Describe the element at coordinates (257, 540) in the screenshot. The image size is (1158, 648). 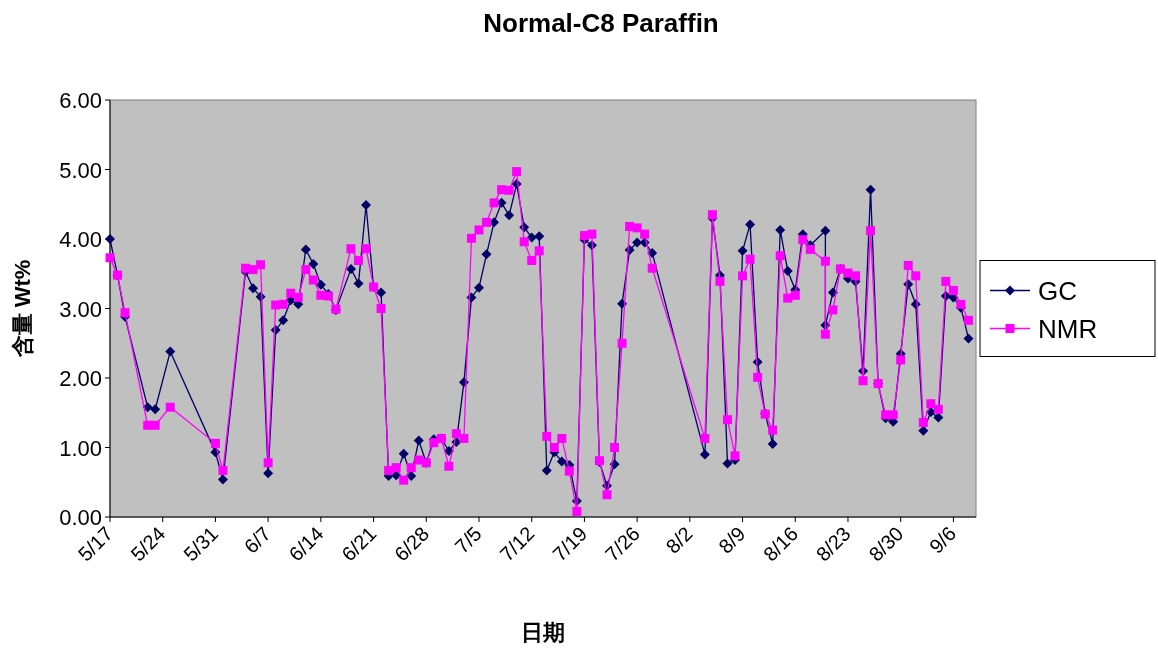
I see `xtick-label: 6/7` at that location.